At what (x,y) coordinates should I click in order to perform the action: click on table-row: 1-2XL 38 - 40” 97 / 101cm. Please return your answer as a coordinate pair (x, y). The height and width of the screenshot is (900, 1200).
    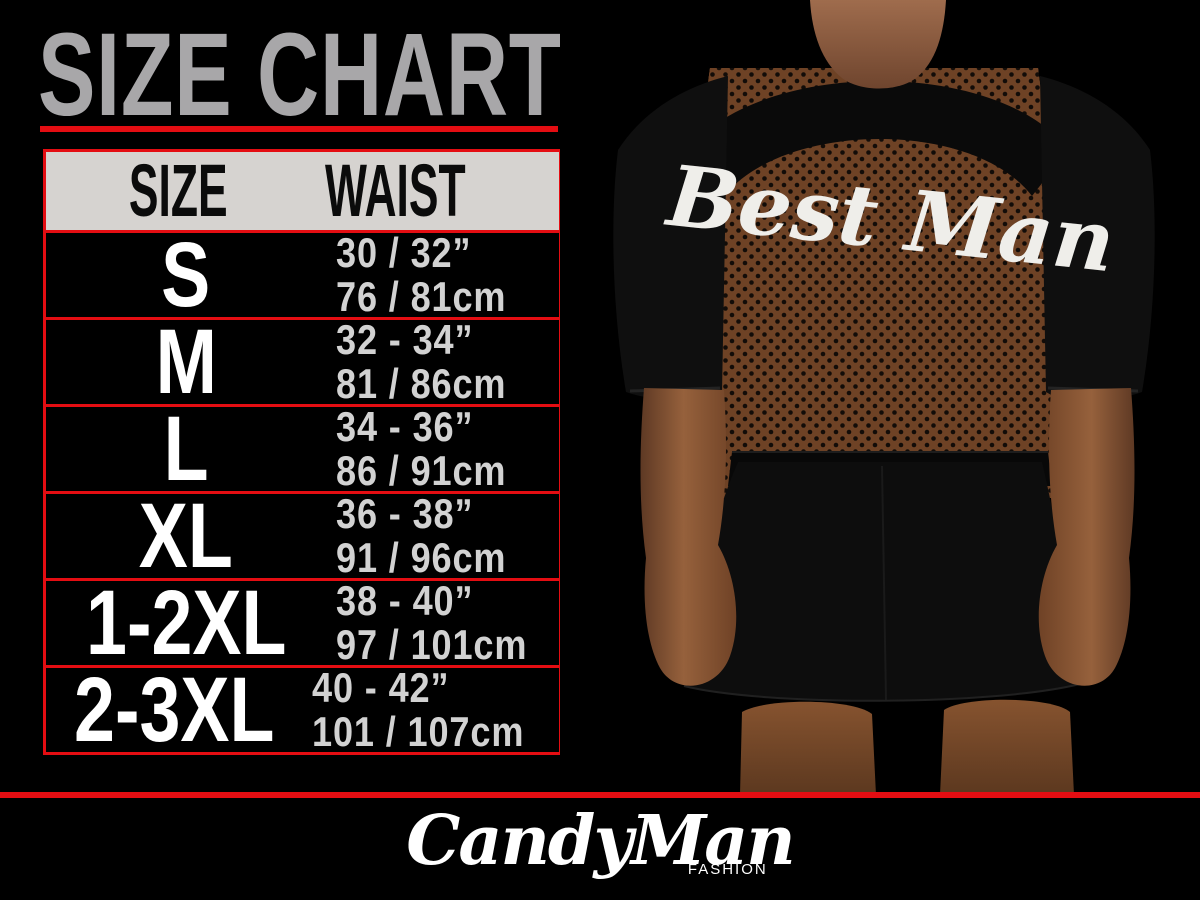
    Looking at the image, I should click on (302, 622).